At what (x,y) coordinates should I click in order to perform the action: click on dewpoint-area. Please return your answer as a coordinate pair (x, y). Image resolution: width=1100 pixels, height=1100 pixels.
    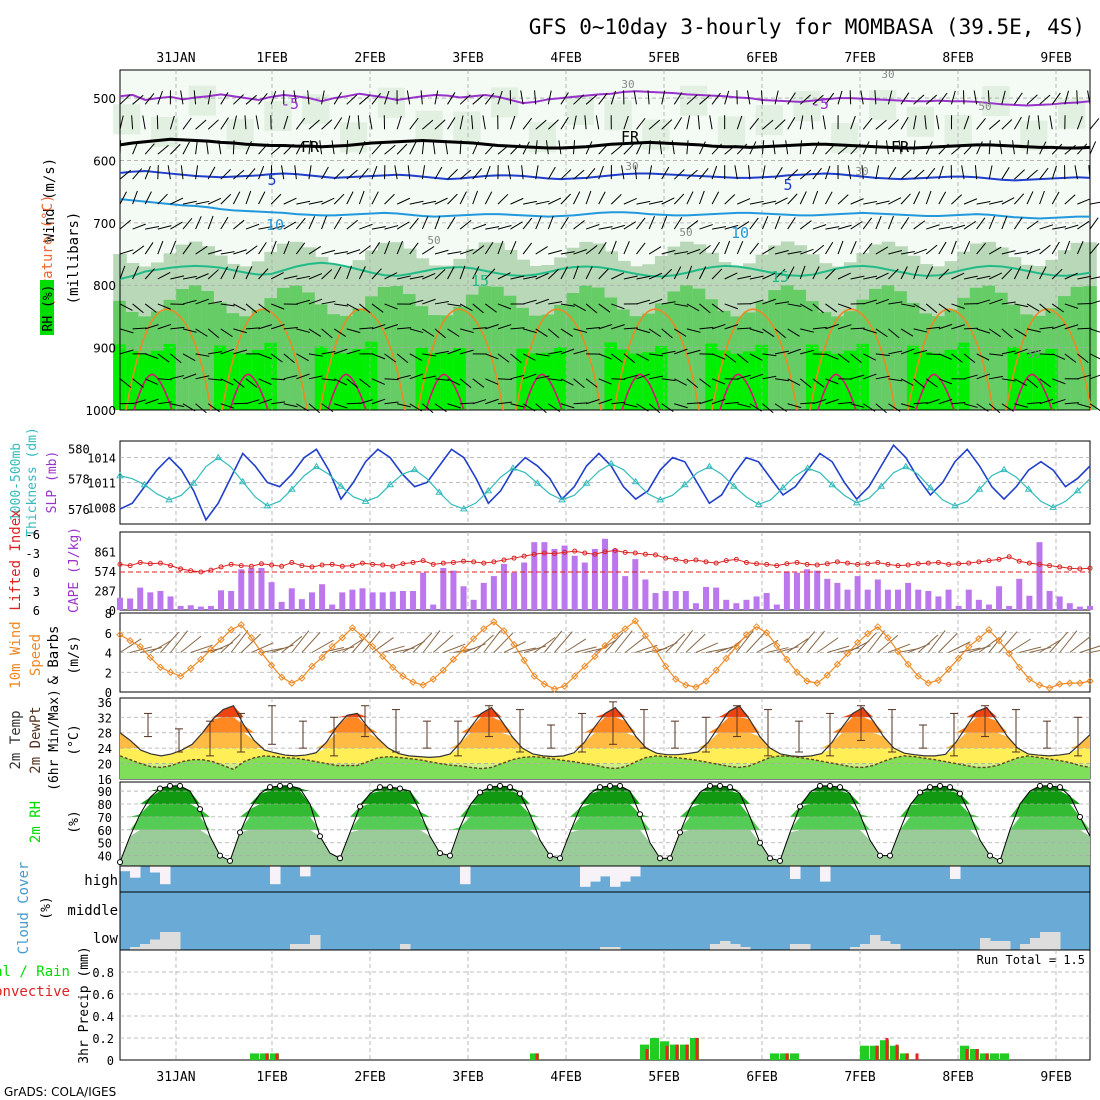
    Looking at the image, I should click on (605, 767).